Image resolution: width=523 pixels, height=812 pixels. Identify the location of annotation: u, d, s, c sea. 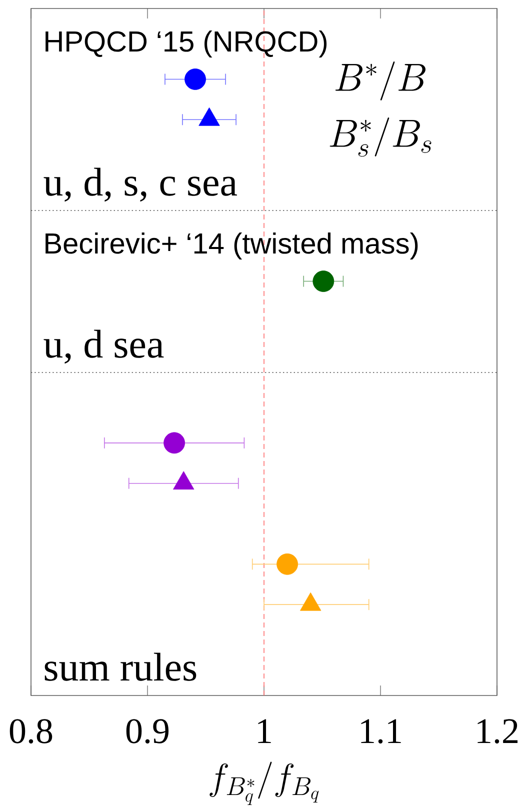
(141, 185).